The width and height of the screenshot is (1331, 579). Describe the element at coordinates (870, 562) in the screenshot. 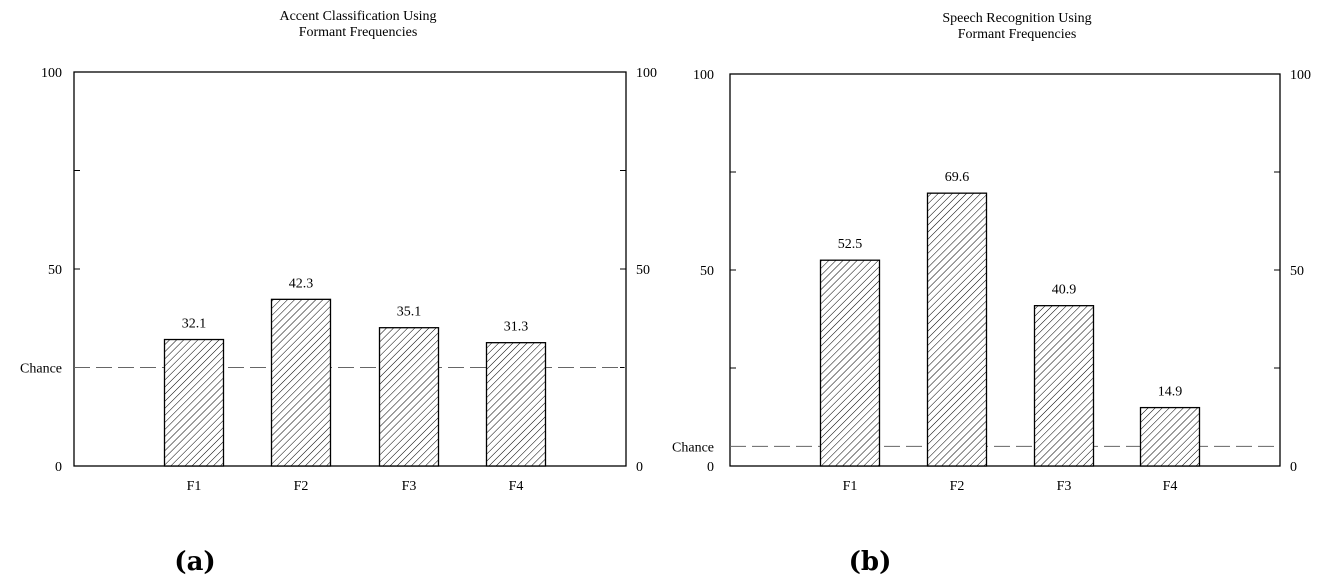

I see `panel-caption: (b)` at that location.